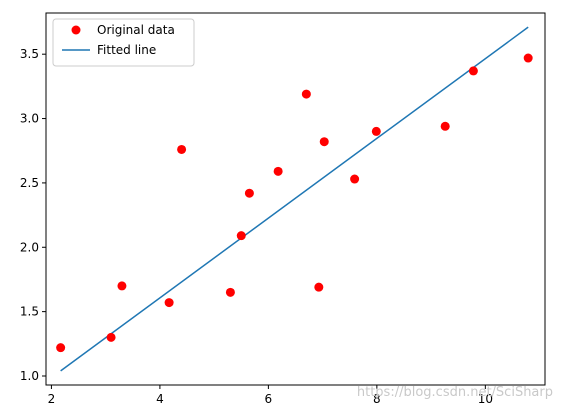 The width and height of the screenshot is (563, 410). Describe the element at coordinates (29, 312) in the screenshot. I see `y-tick-label-1.5: 1.5` at that location.